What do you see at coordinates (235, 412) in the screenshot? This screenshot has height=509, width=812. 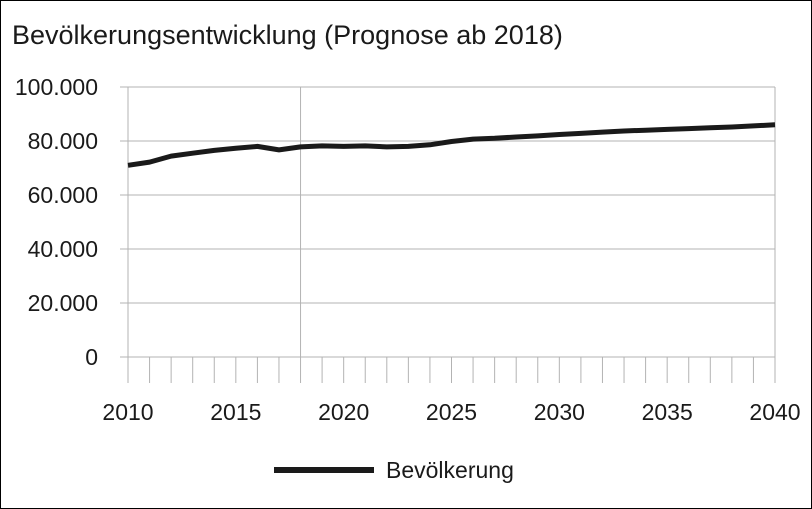 I see `x-tick-label-1: 2015` at bounding box center [235, 412].